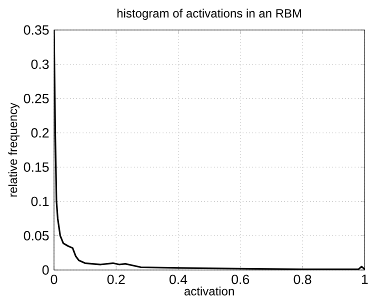 The width and height of the screenshot is (374, 308). Describe the element at coordinates (36, 30) in the screenshot. I see `y-tick-label: 0.35` at that location.